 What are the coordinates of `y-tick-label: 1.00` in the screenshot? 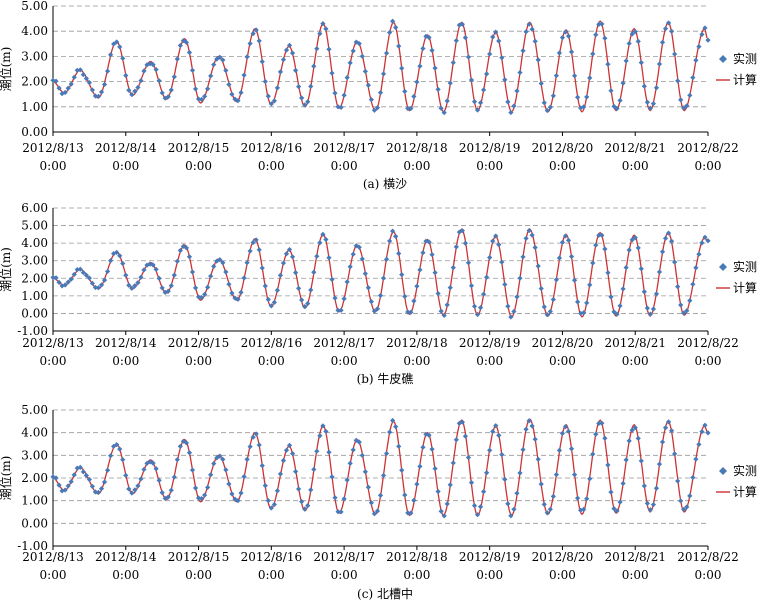 It's located at (34, 501).